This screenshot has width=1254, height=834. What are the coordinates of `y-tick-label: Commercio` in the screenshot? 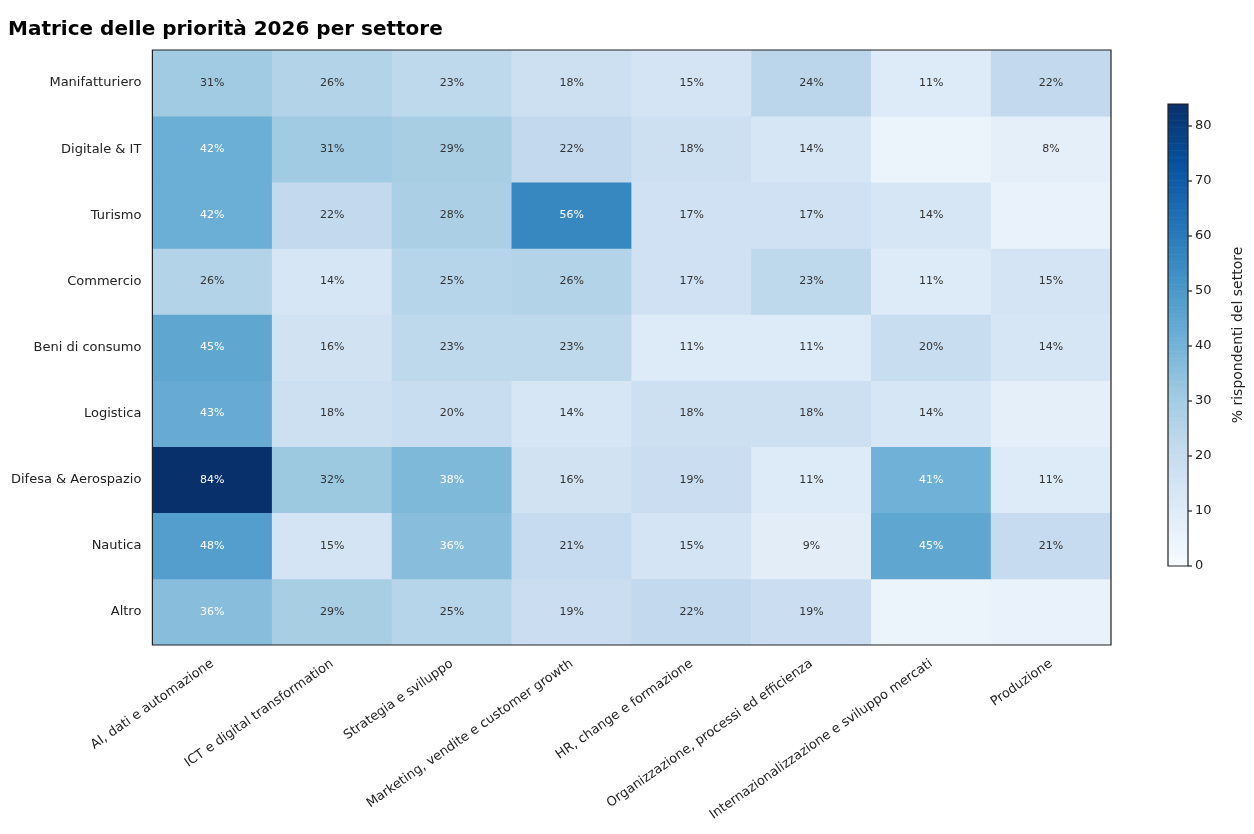 It's located at (104, 280).